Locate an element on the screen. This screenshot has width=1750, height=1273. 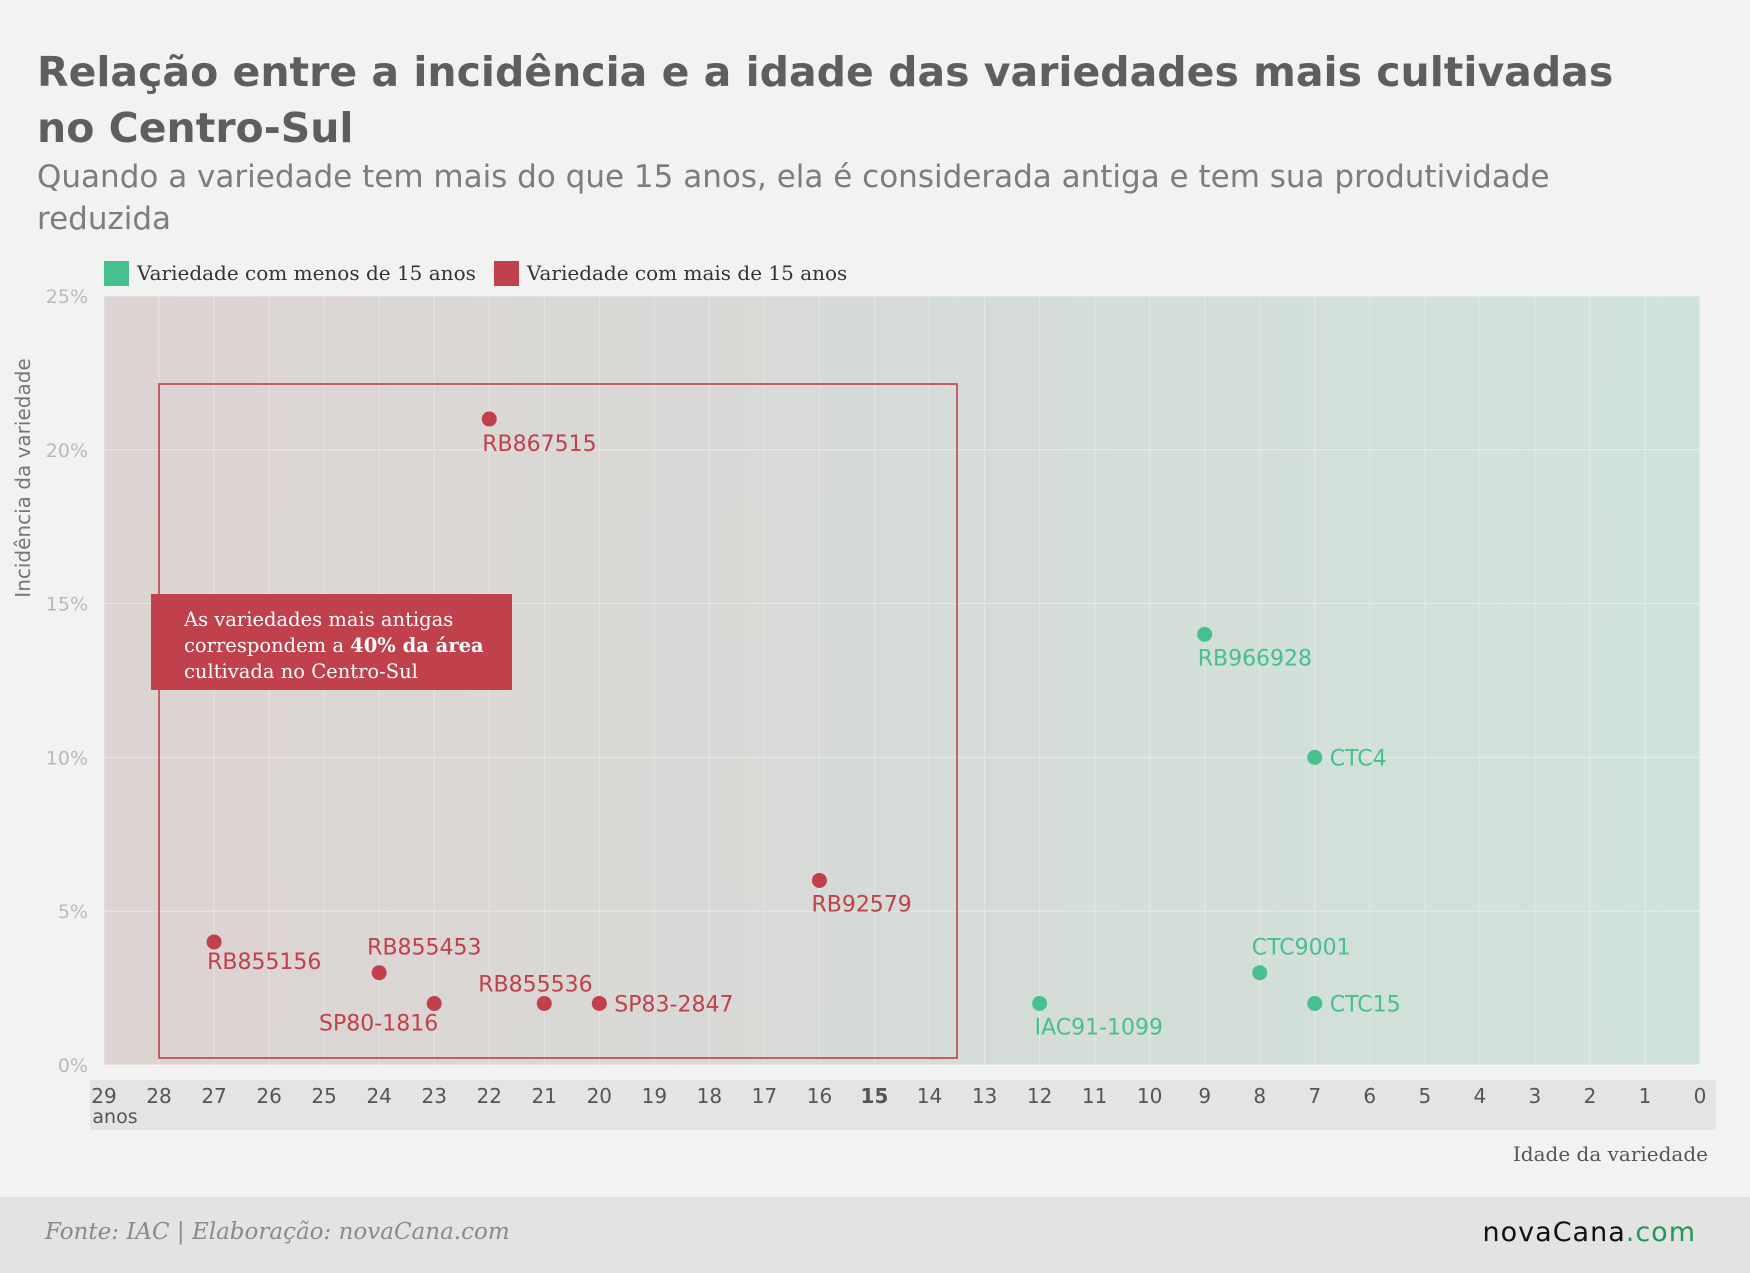
point-label-rb855536: RB855536 is located at coordinates (535, 984).